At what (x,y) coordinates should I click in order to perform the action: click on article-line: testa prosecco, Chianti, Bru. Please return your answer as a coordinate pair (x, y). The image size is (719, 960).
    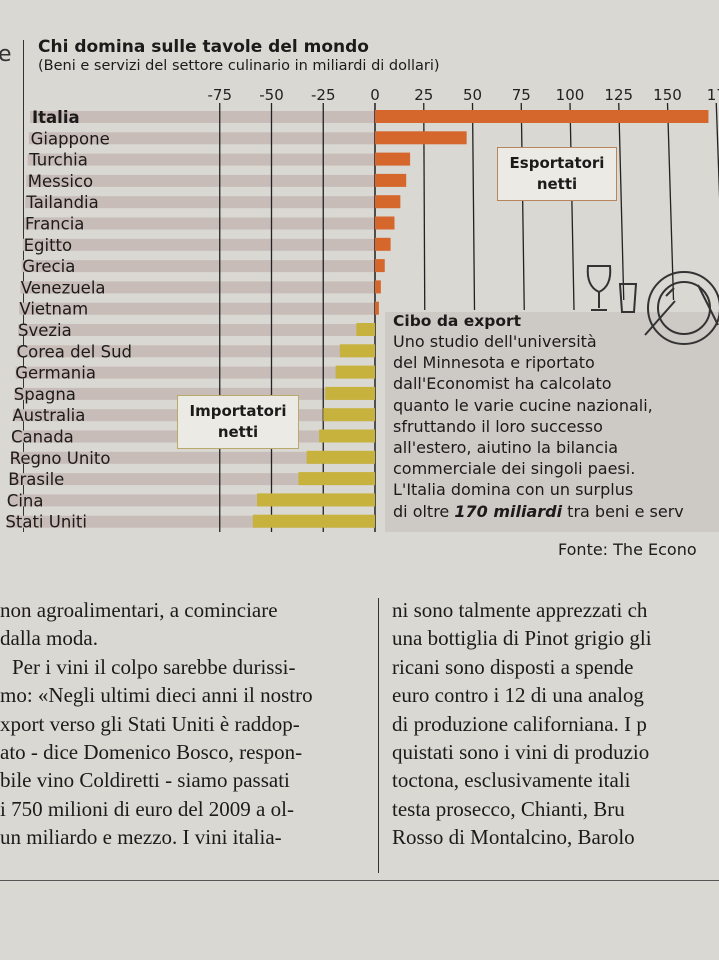
    Looking at the image, I should click on (508, 808).